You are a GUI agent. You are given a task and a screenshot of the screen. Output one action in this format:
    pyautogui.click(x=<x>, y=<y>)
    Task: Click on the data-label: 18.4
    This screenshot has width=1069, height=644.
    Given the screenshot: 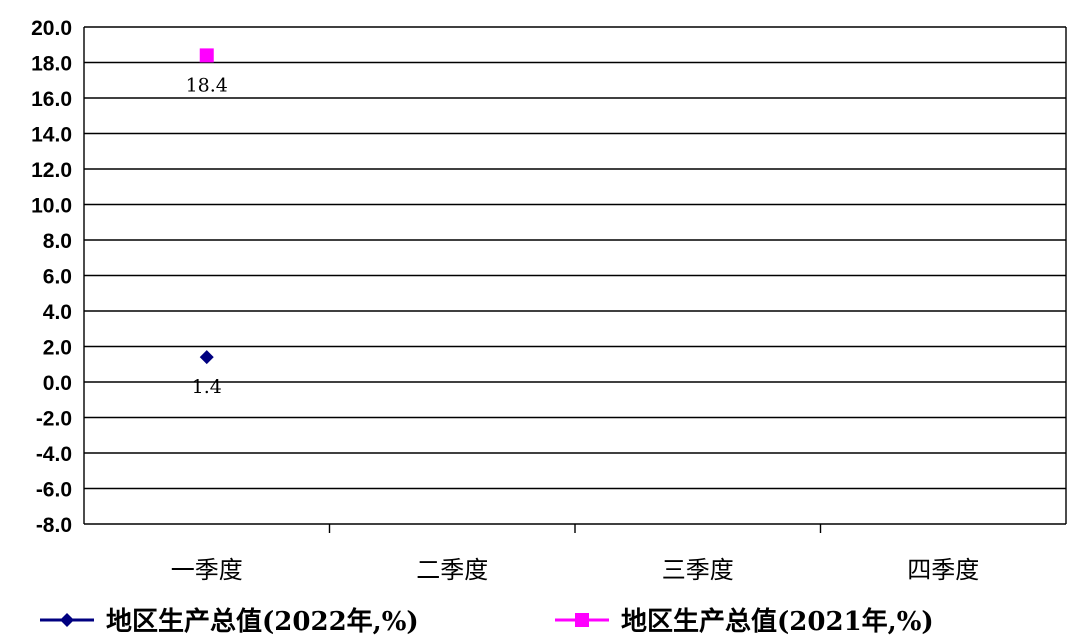 What is the action you would take?
    pyautogui.click(x=207, y=85)
    